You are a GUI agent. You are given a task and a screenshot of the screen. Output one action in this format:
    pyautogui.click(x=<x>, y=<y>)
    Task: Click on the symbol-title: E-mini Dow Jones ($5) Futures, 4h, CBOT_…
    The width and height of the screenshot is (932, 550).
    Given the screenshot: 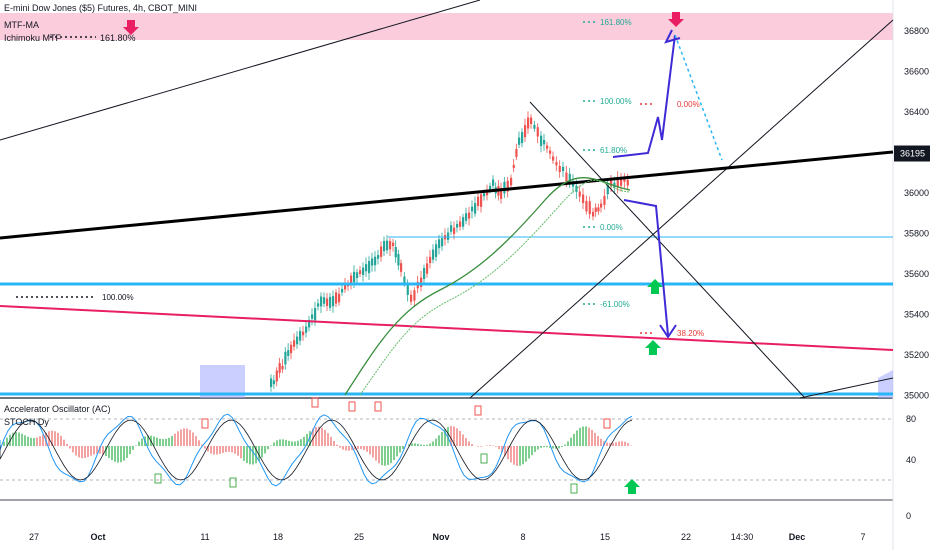 What is the action you would take?
    pyautogui.click(x=101, y=8)
    